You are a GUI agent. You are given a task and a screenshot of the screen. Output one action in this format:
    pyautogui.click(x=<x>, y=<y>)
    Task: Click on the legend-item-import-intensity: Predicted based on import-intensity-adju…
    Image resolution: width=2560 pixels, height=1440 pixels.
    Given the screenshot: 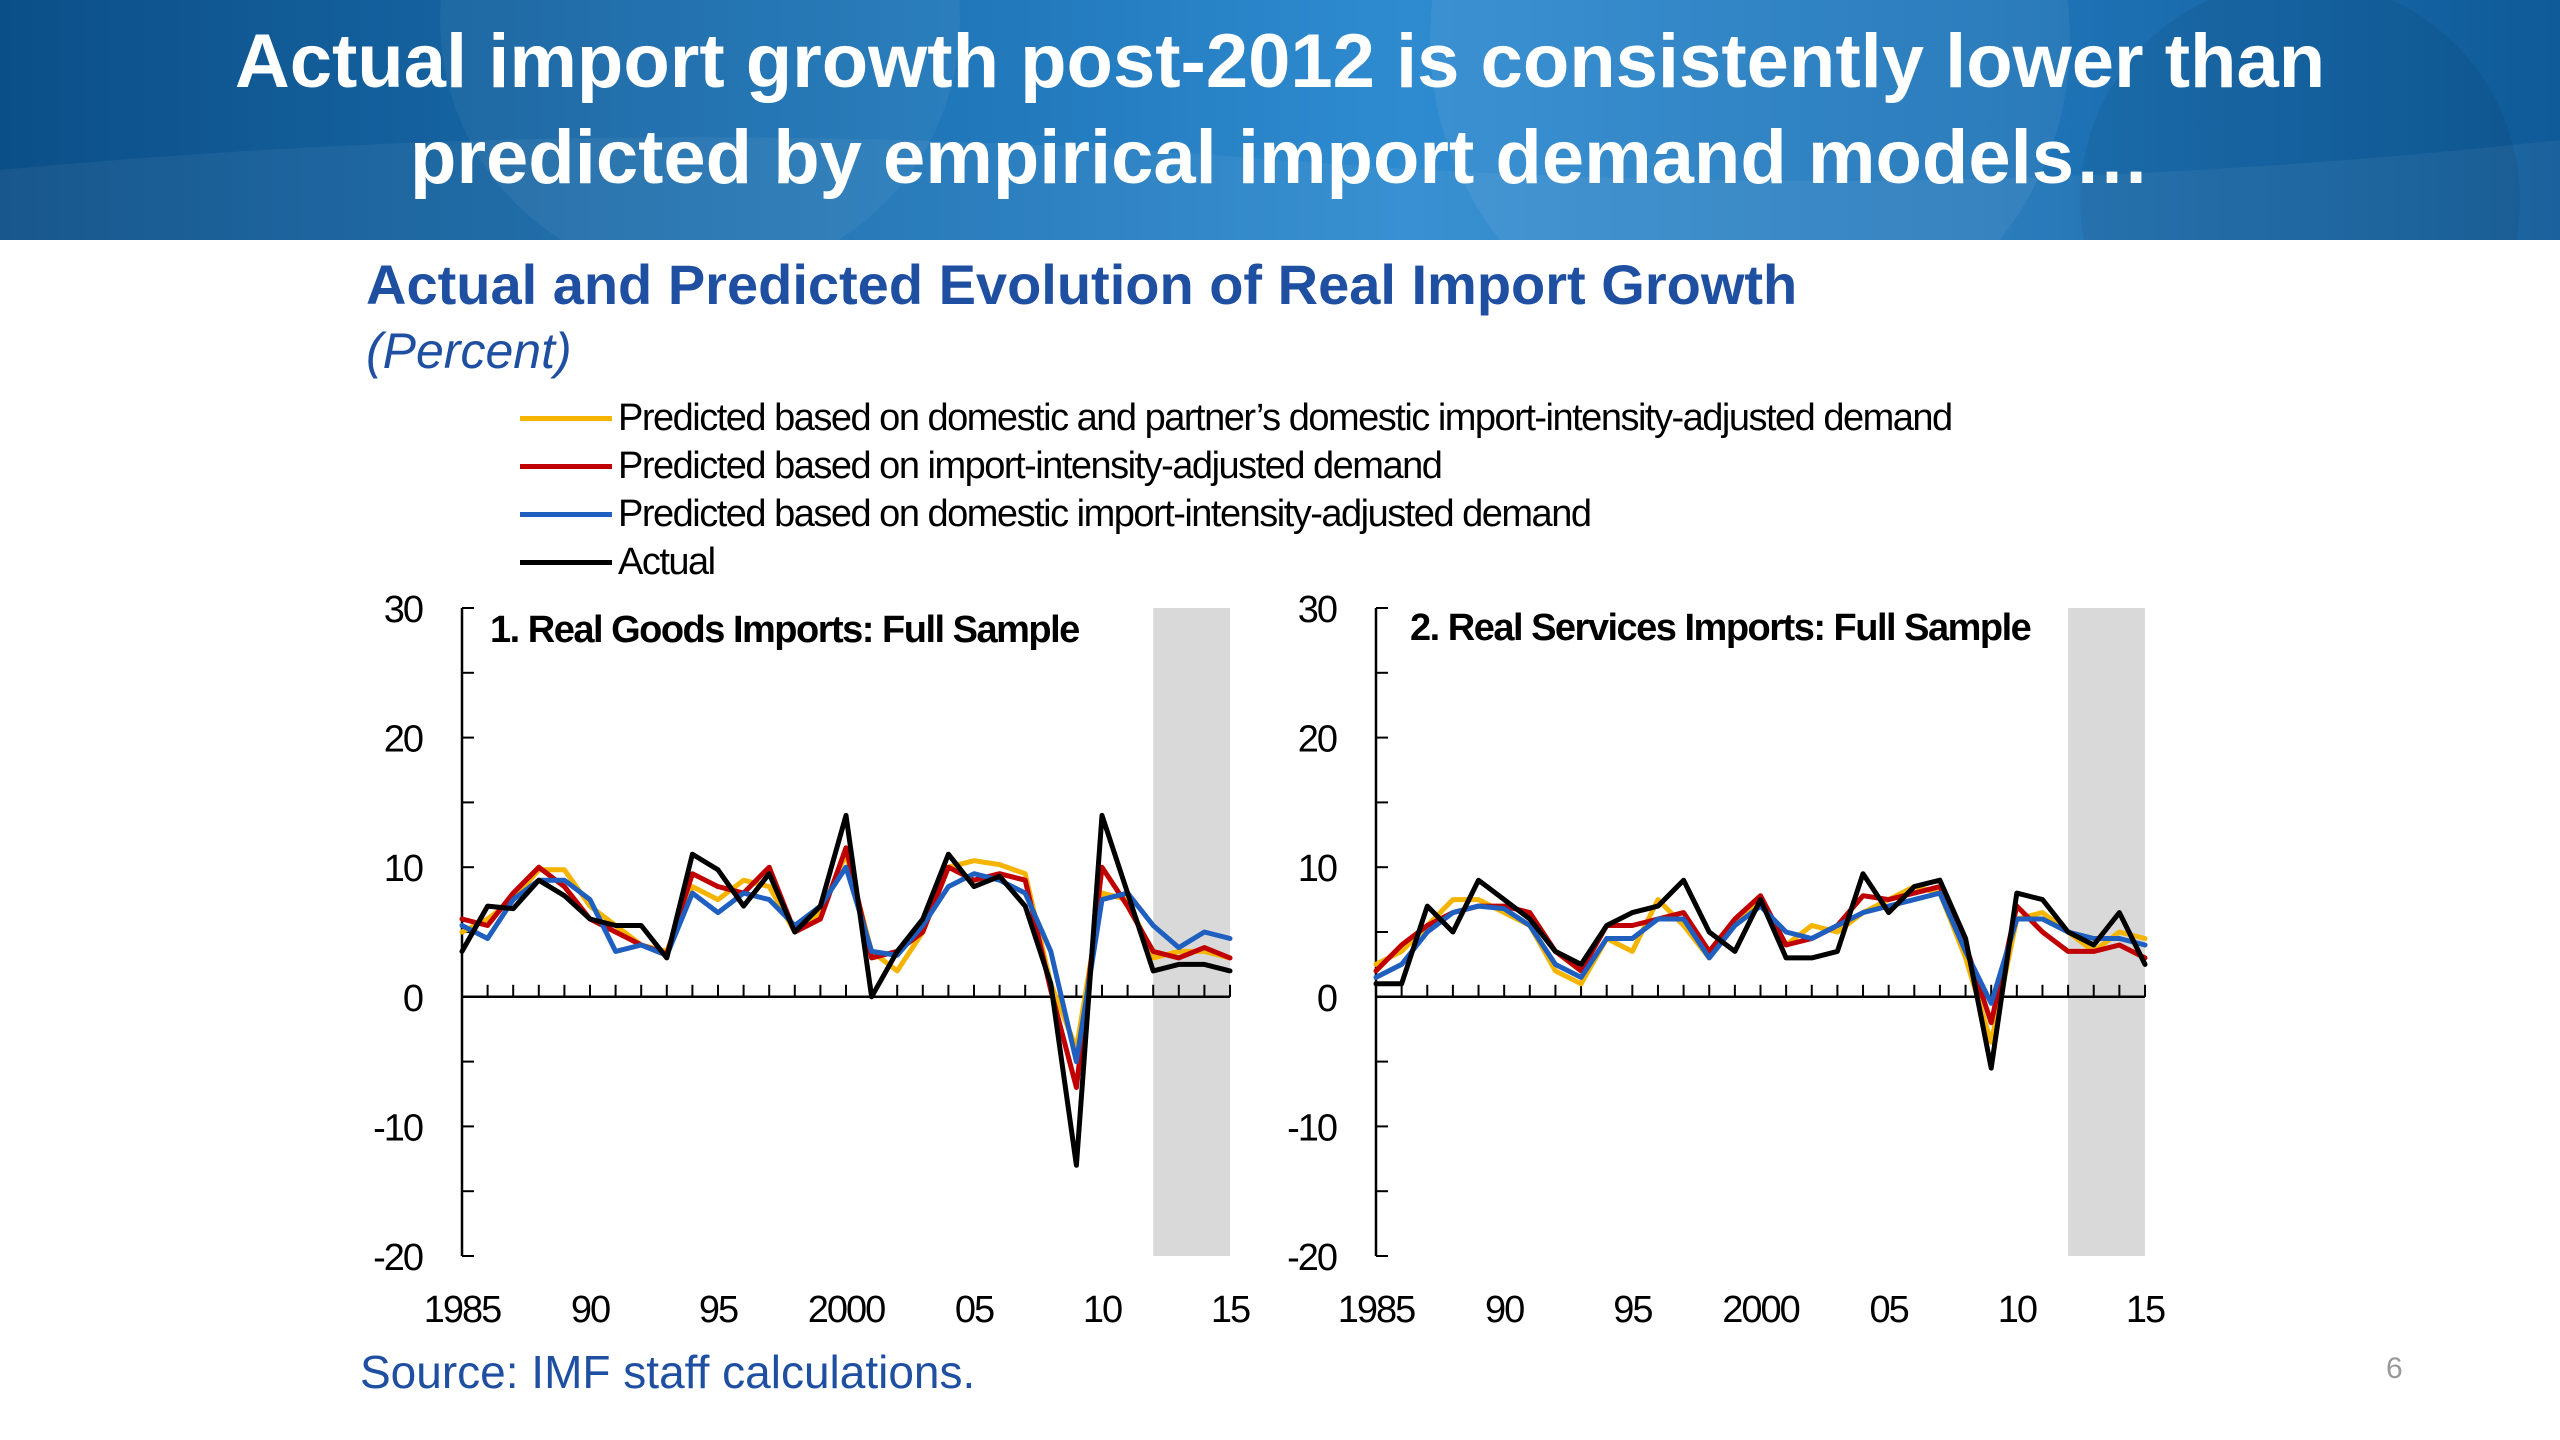 What is the action you would take?
    pyautogui.click(x=1236, y=466)
    